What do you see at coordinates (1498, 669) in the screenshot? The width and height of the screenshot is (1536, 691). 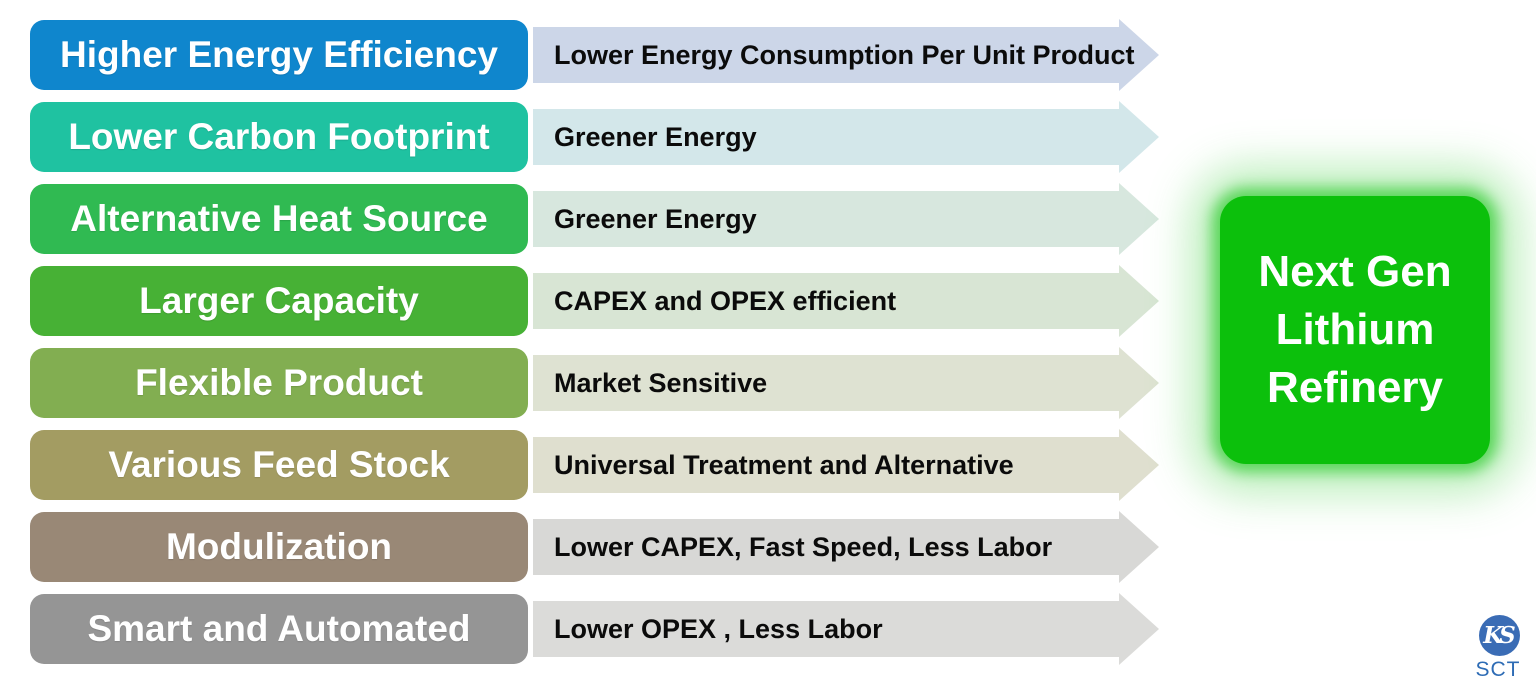 I see `logo-text: SCT` at bounding box center [1498, 669].